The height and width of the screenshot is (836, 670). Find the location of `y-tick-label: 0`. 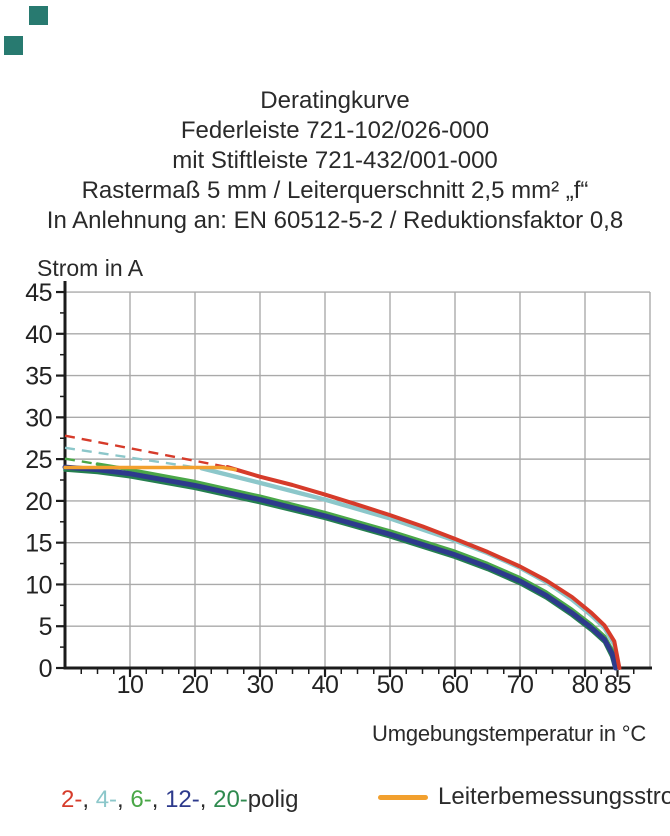

y-tick-label: 0 is located at coordinates (45, 669).